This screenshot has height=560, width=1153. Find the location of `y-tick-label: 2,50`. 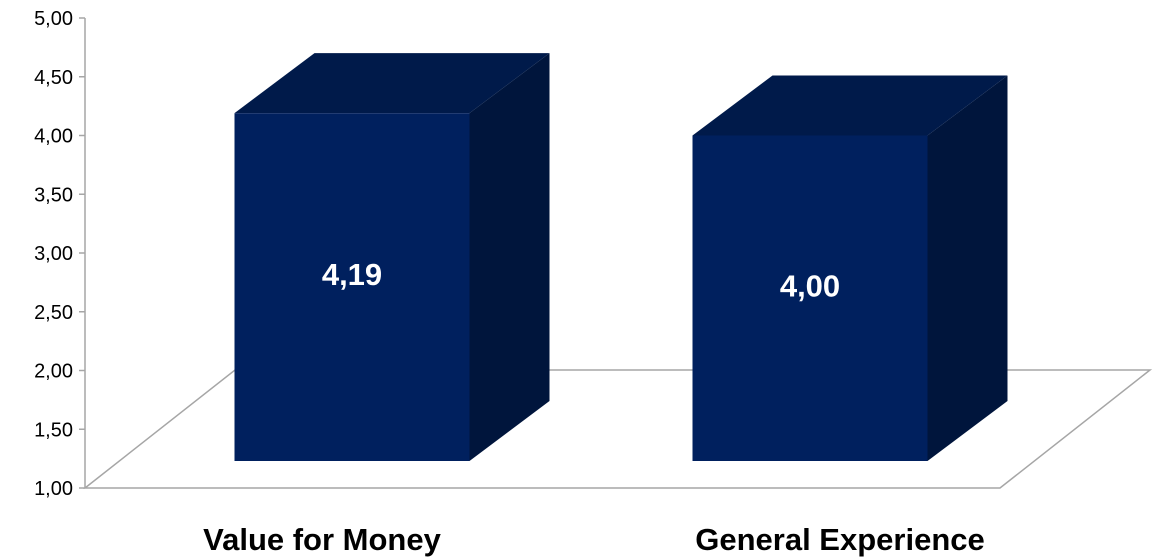

y-tick-label: 2,50 is located at coordinates (53, 313).